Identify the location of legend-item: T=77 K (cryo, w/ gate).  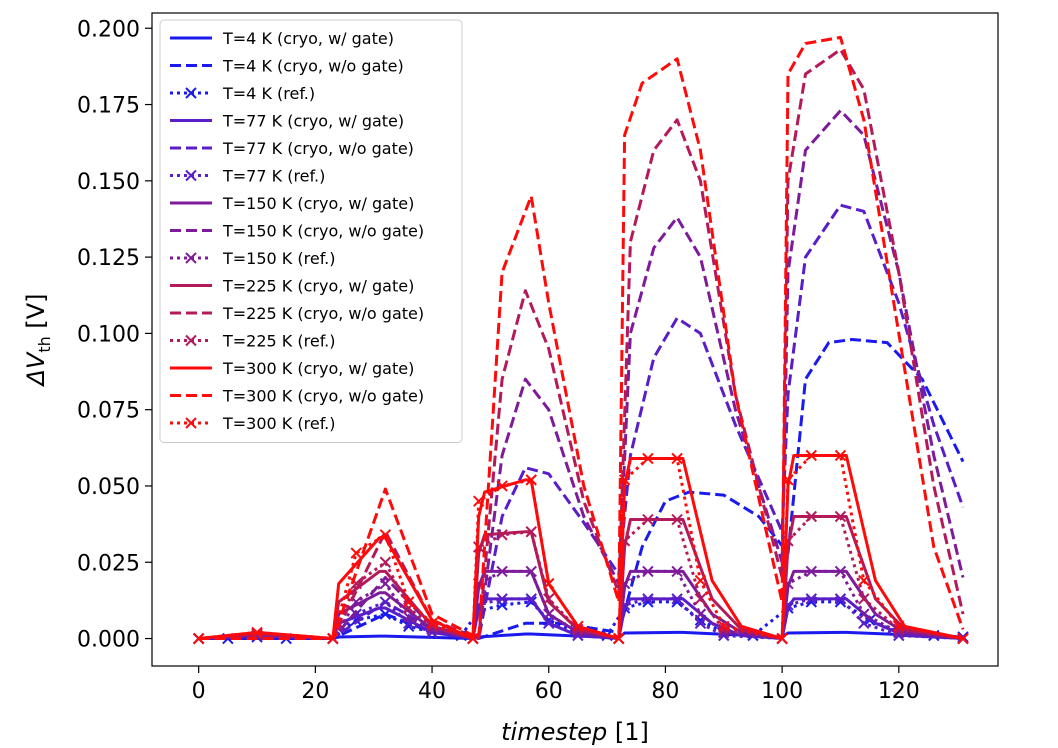
(287, 121).